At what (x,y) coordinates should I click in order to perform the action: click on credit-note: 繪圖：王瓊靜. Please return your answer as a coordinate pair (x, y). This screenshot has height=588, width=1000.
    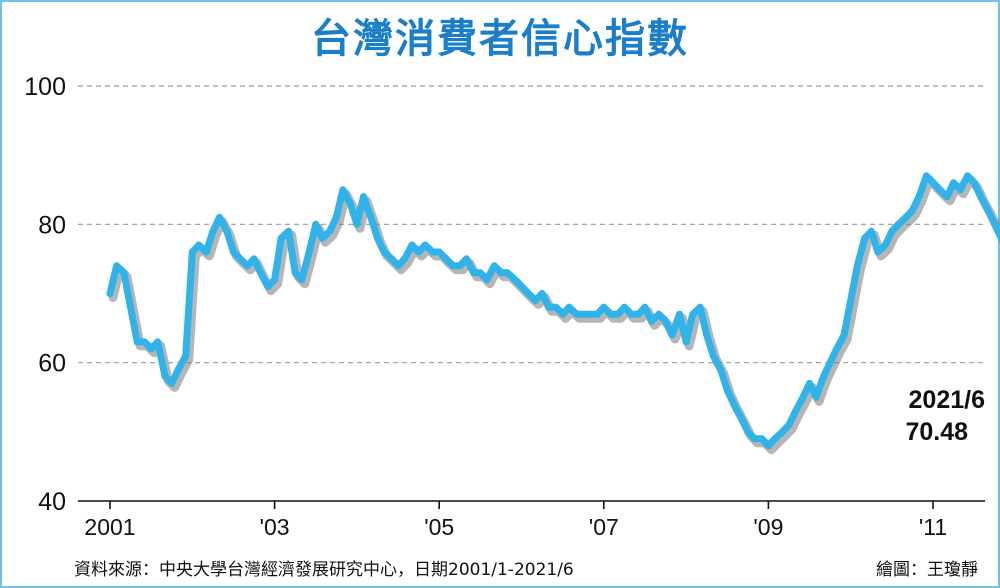
    Looking at the image, I should click on (927, 570).